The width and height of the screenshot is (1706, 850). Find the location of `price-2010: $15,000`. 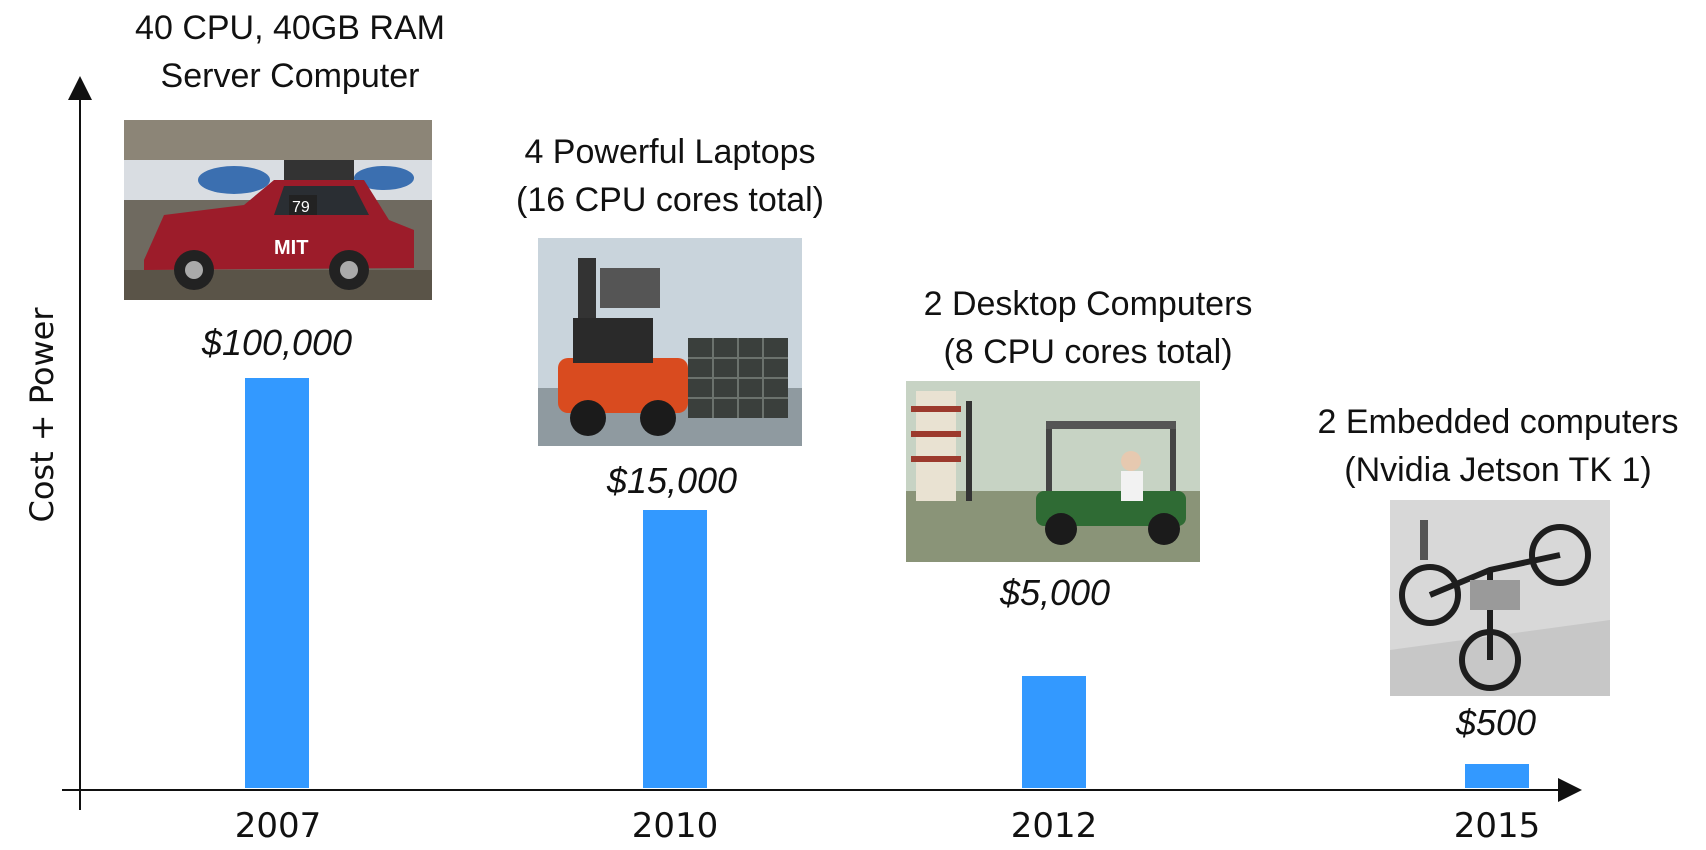

price-2010: $15,000 is located at coordinates (672, 480).